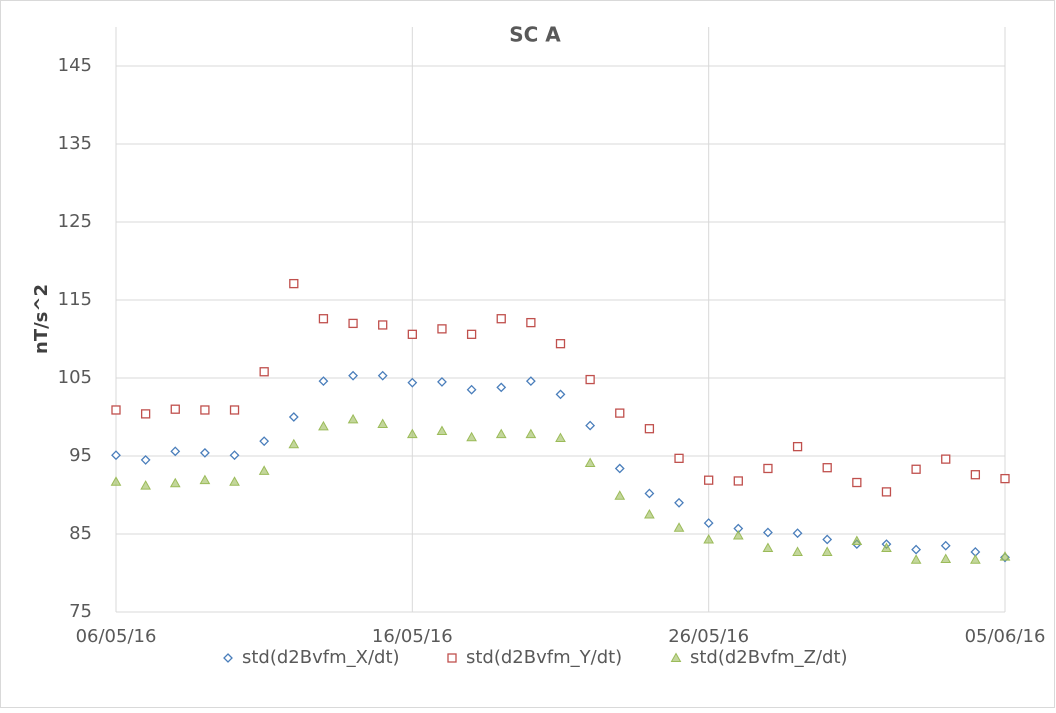  I want to click on legend-label: std(d2Bvfm_Z/dt), so click(769, 657).